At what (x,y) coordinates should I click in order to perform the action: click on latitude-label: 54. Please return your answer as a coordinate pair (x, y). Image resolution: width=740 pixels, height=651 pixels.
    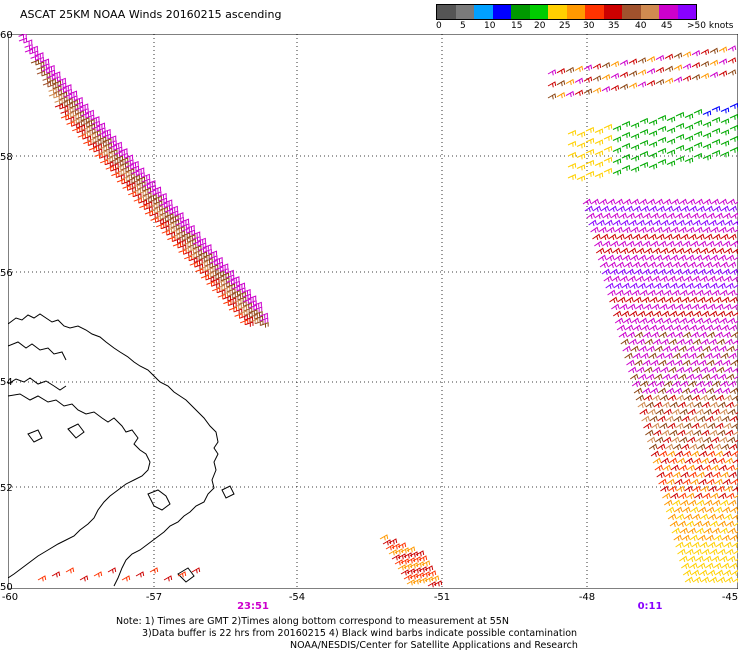
    Looking at the image, I should click on (6, 382).